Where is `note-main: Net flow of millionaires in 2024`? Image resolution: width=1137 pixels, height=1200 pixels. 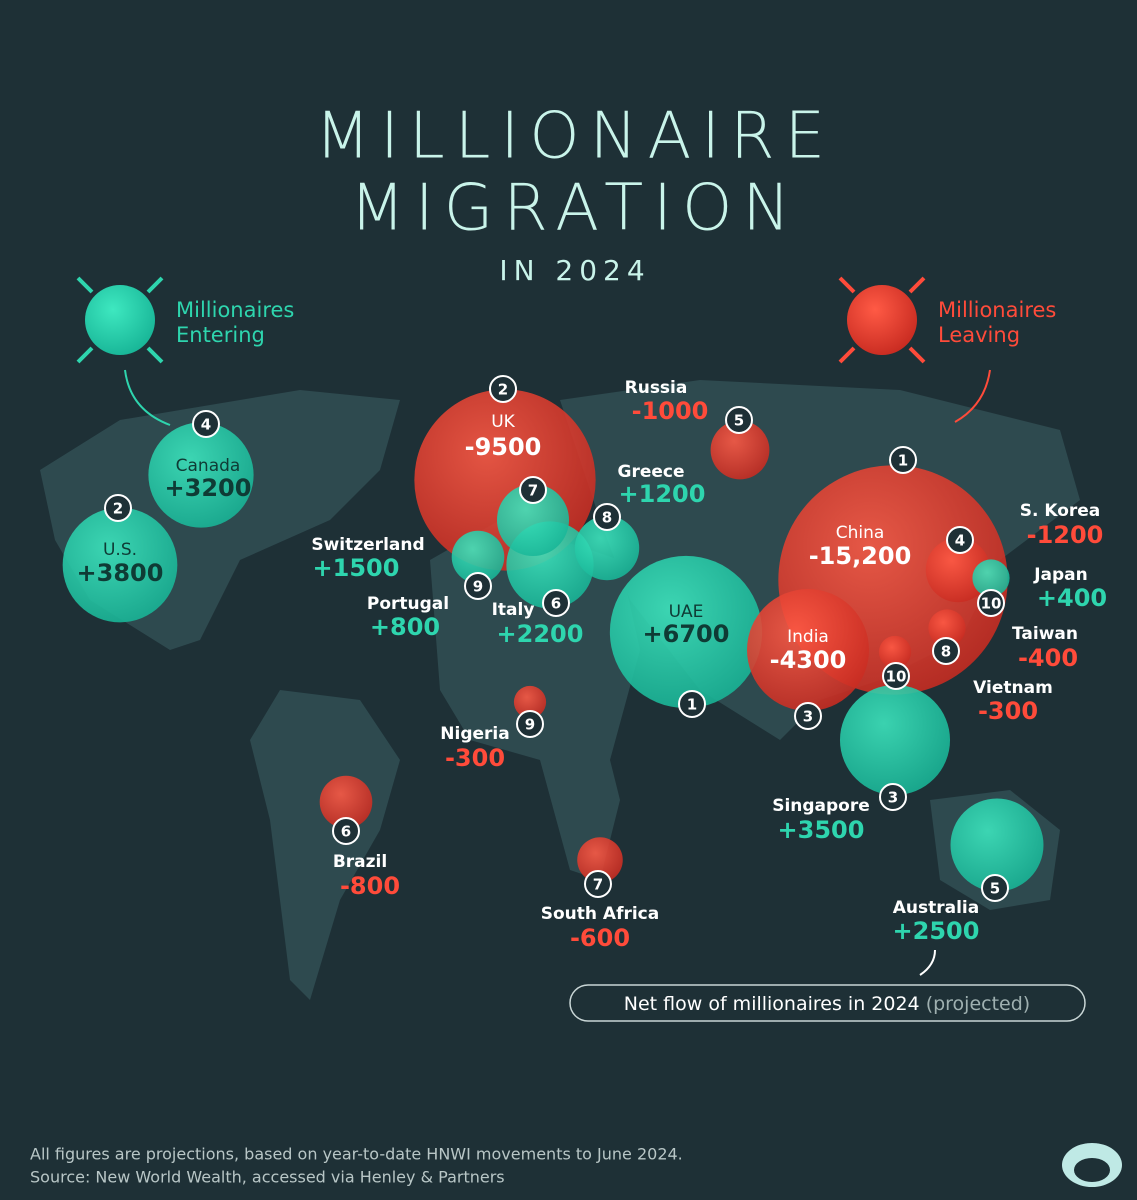 note-main: Net flow of millionaires in 2024 is located at coordinates (772, 1004).